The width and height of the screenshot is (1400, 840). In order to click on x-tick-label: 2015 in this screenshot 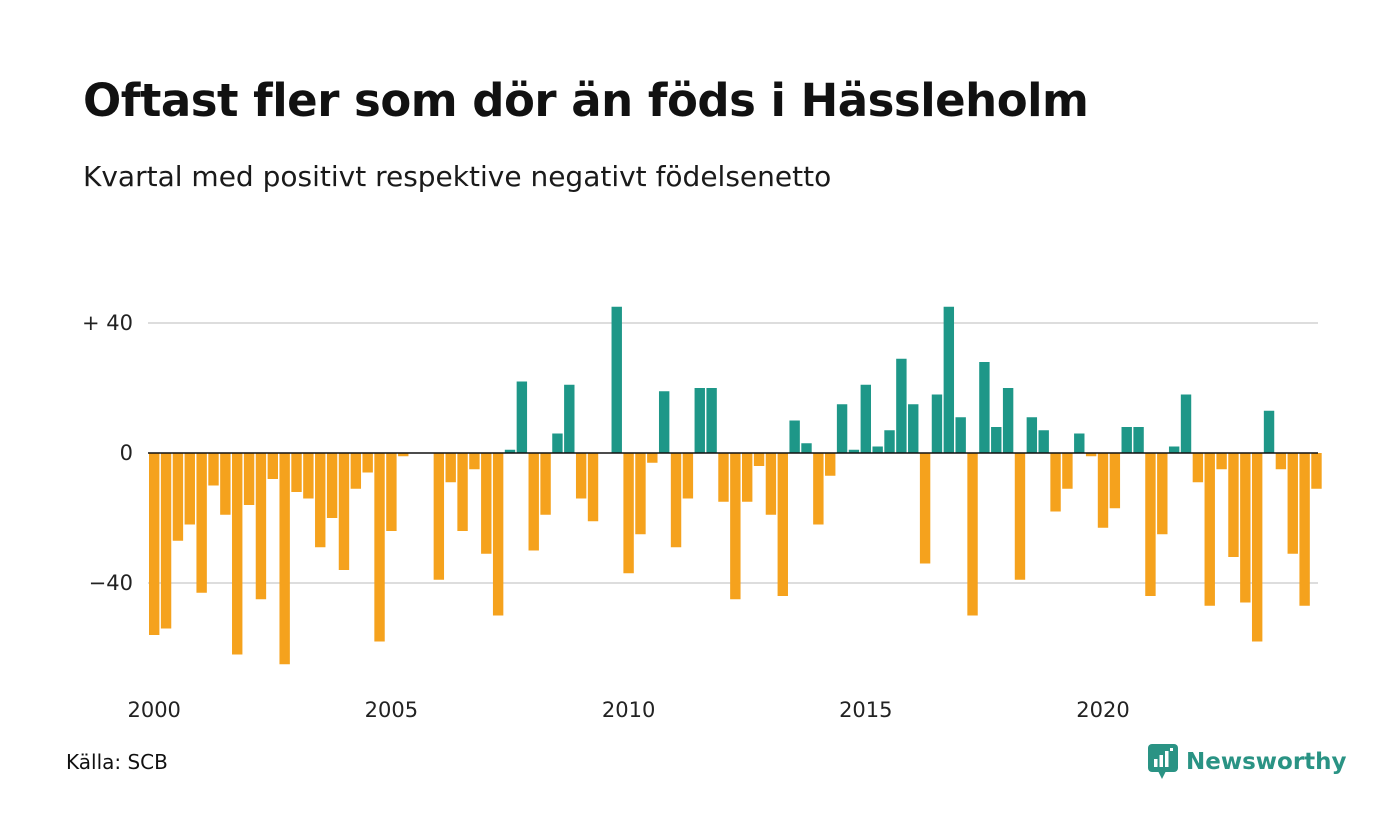, I will do `click(865, 710)`.